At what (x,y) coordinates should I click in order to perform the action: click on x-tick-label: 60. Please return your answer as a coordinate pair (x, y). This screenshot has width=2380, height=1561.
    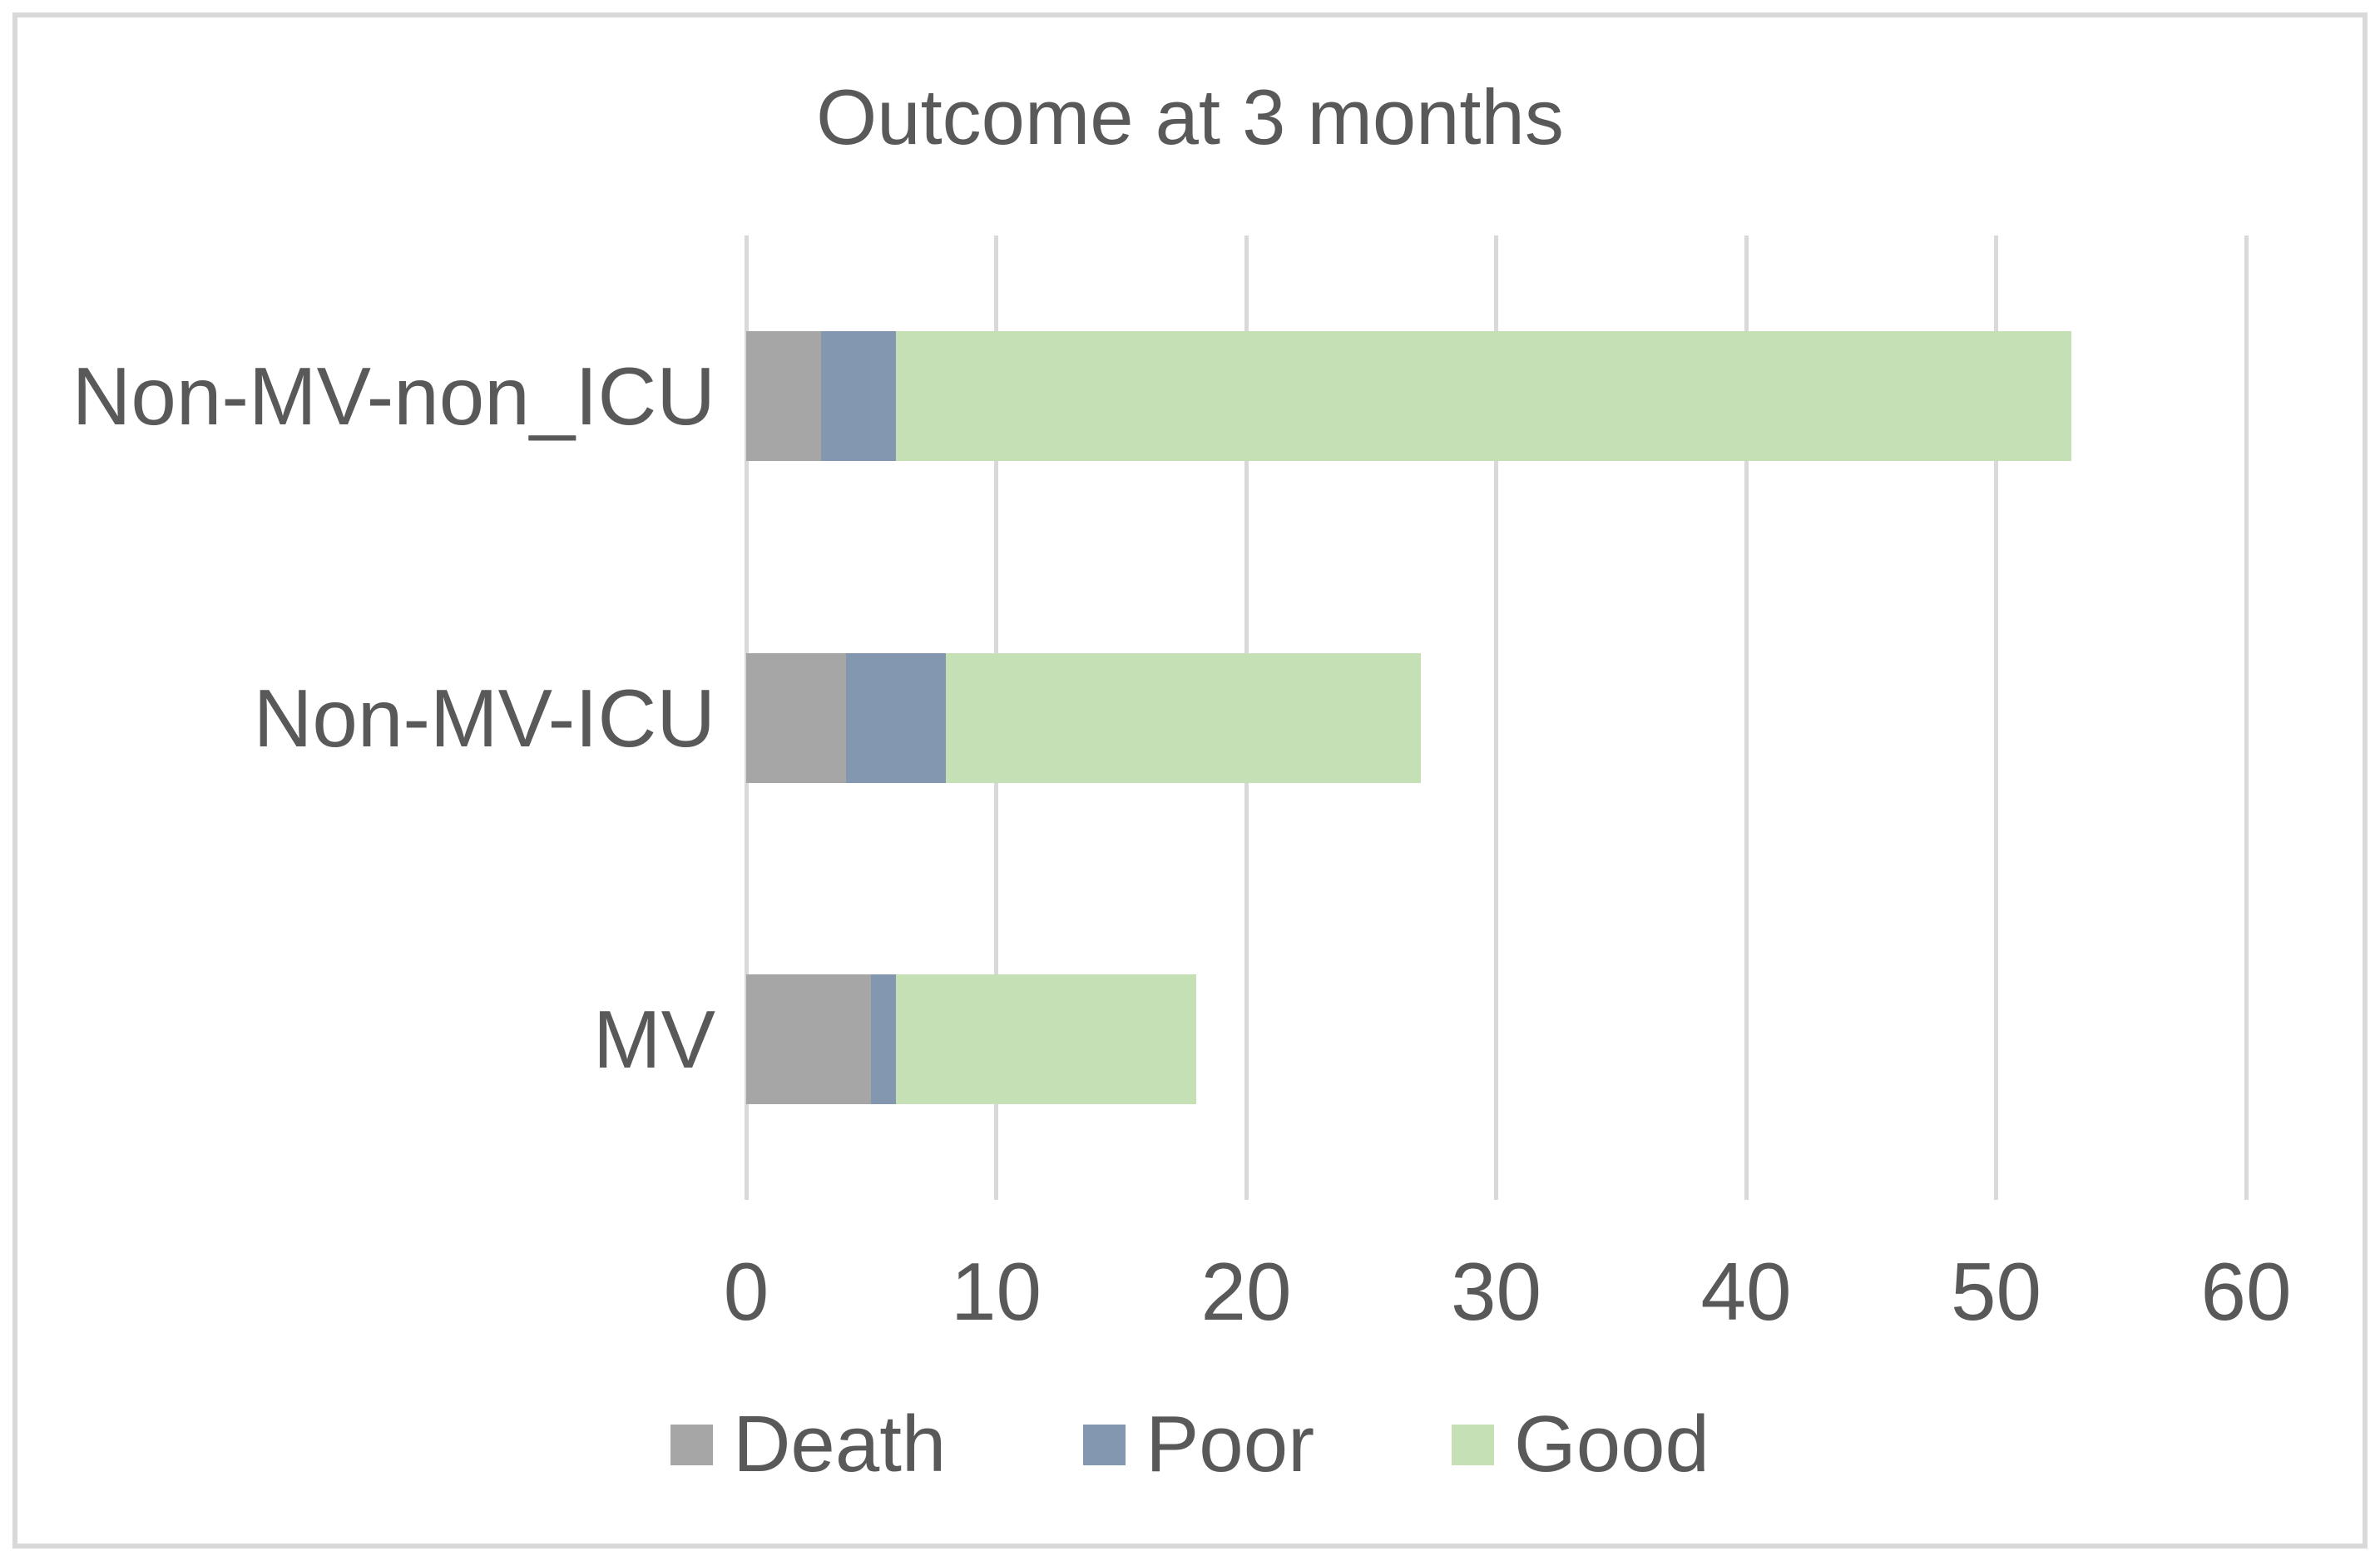
    Looking at the image, I should click on (2246, 1291).